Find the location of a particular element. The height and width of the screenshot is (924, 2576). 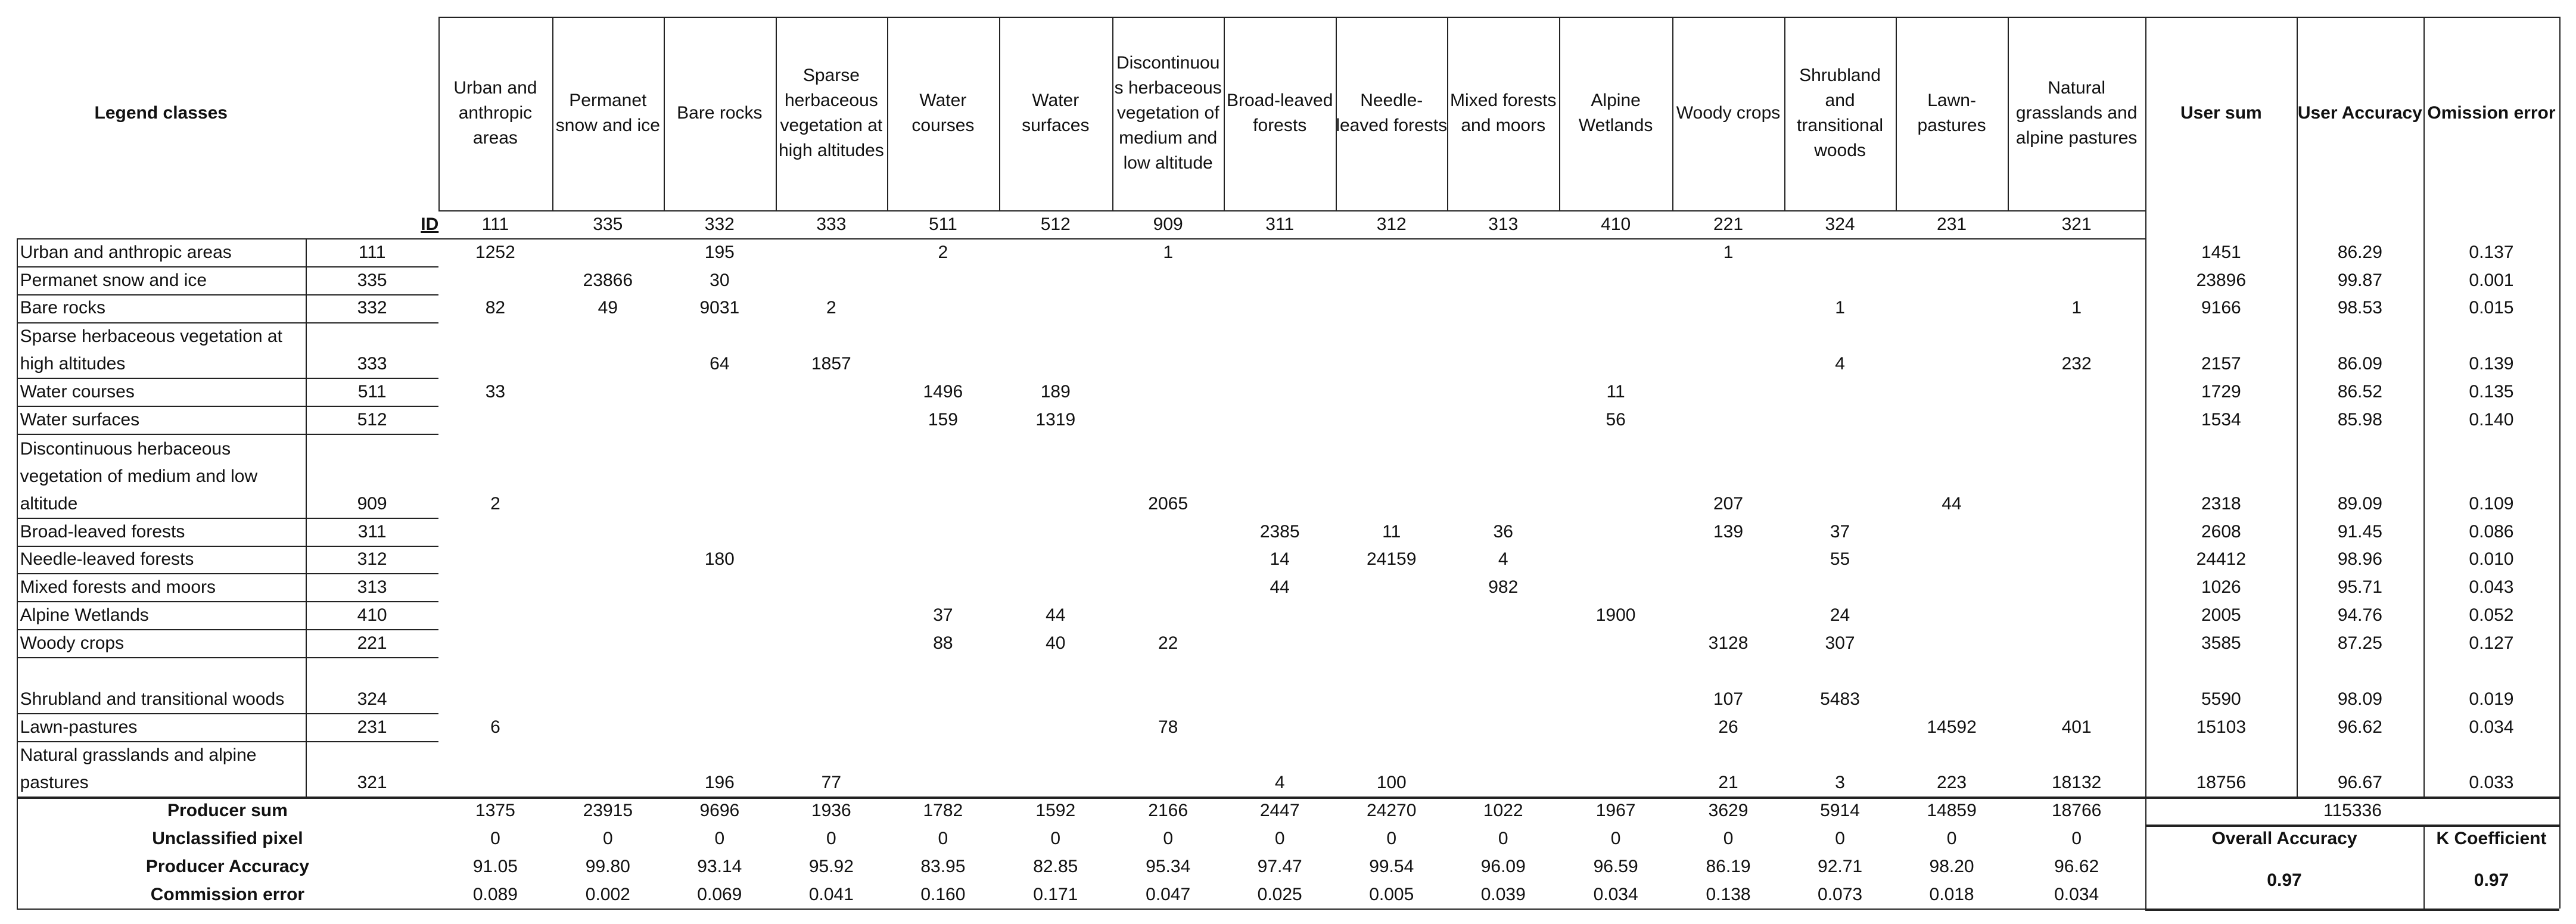

user-accuracy: 89.09 is located at coordinates (2359, 503).